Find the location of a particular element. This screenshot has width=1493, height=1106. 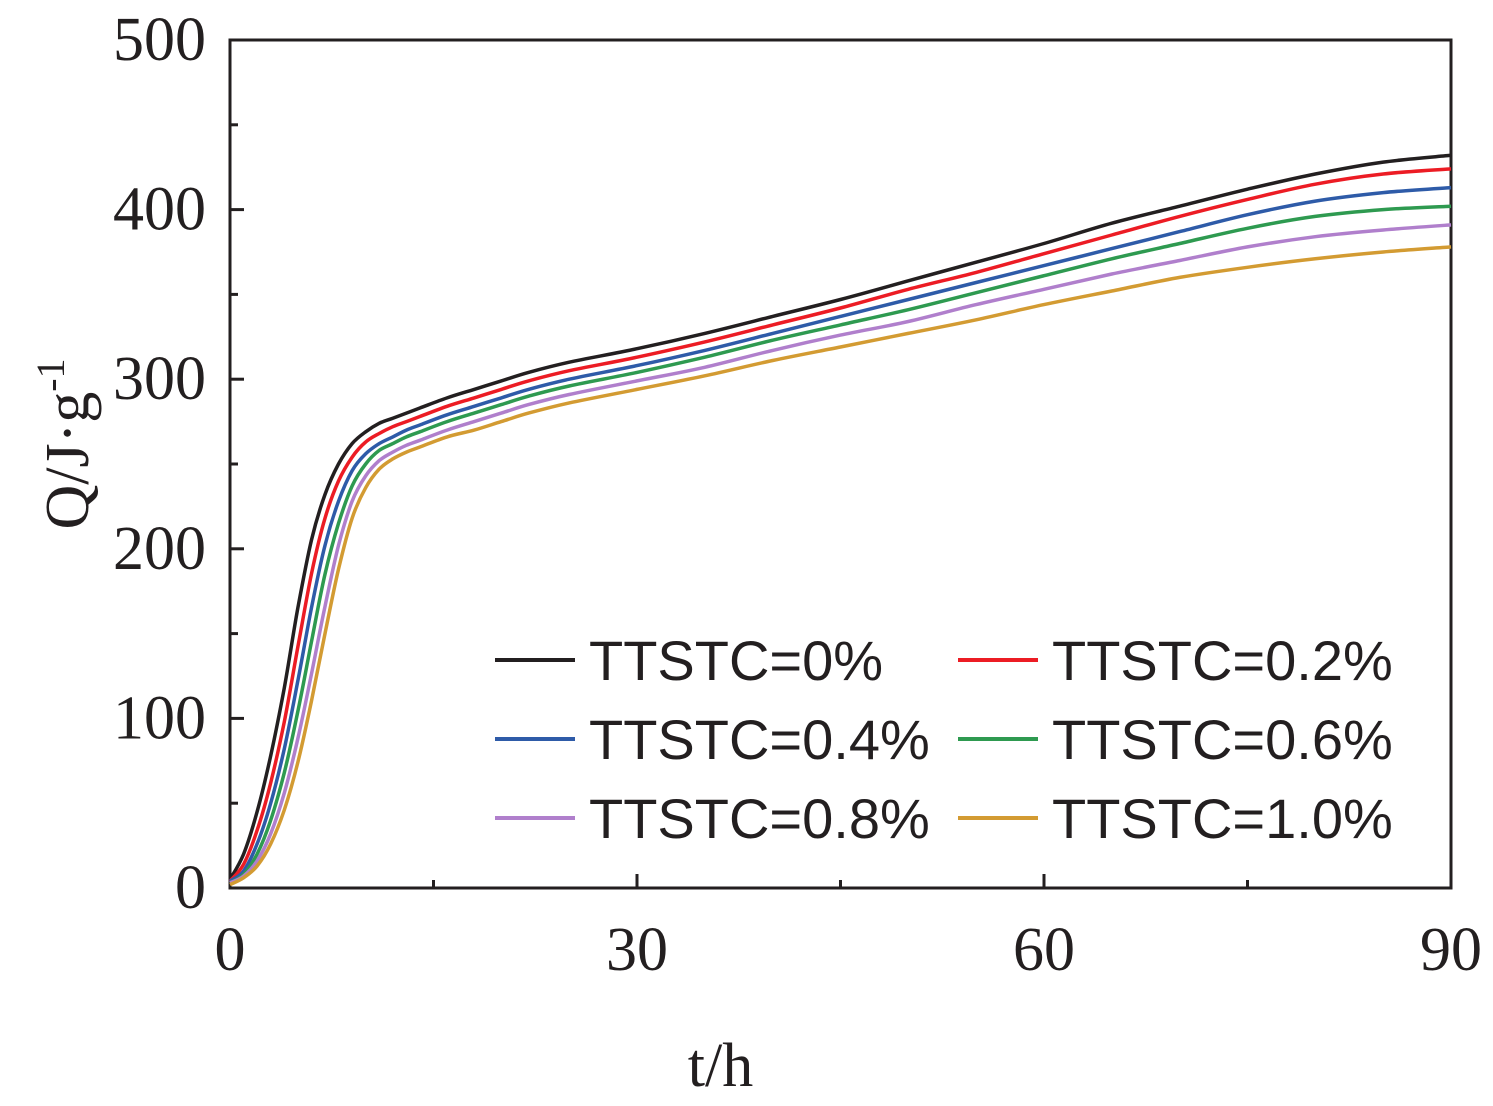

y-axis-label-superscript: -1 is located at coordinates (50, 374).